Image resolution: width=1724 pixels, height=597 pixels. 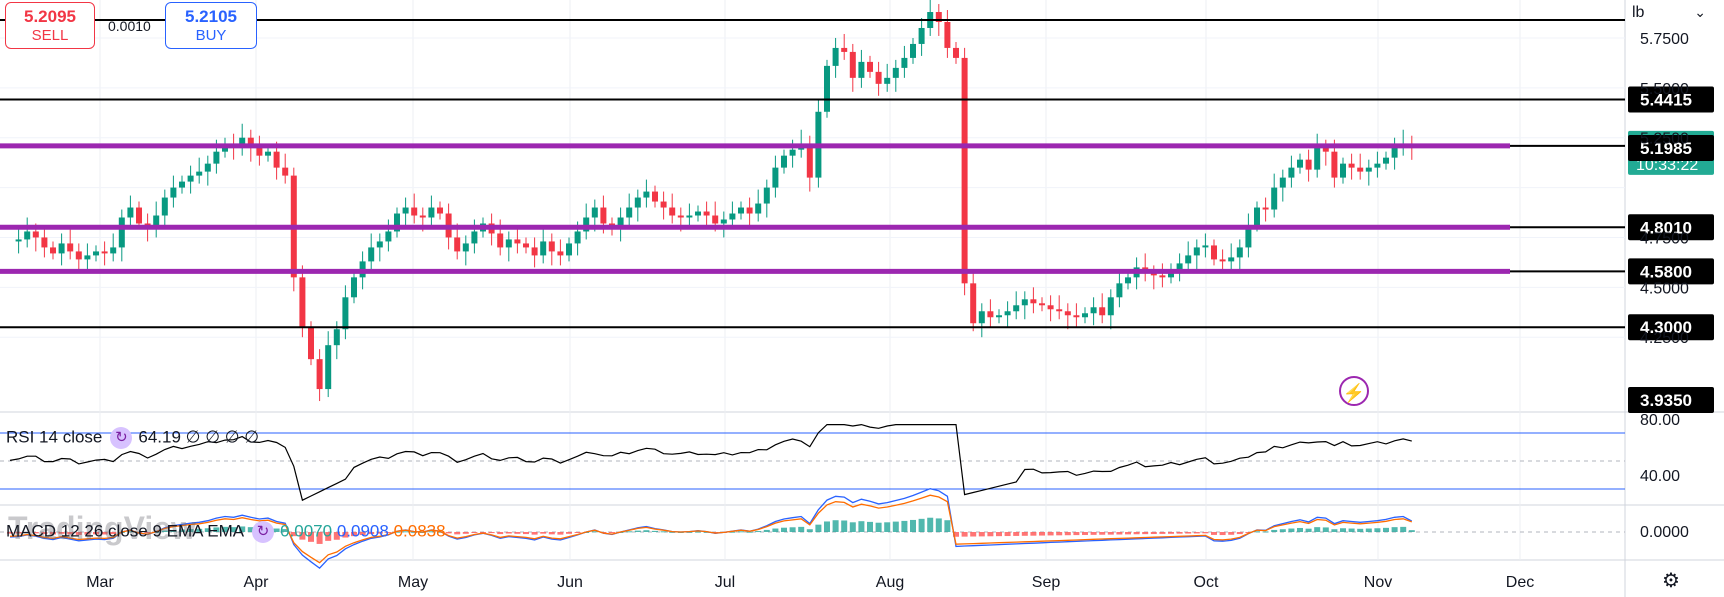 What do you see at coordinates (1666, 327) in the screenshot?
I see `price-label: 4.3000` at bounding box center [1666, 327].